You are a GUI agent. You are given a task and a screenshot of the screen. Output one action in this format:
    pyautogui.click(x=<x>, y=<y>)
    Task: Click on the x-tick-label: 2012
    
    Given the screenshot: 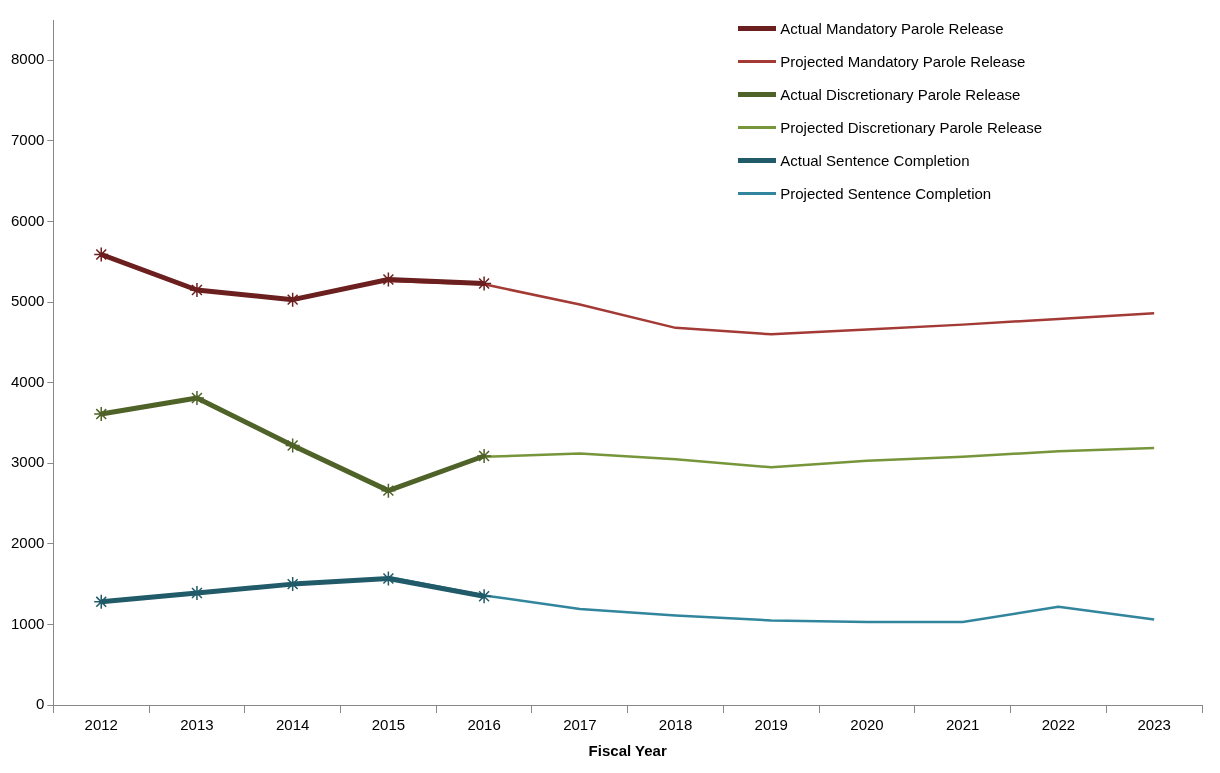 What is the action you would take?
    pyautogui.click(x=101, y=725)
    